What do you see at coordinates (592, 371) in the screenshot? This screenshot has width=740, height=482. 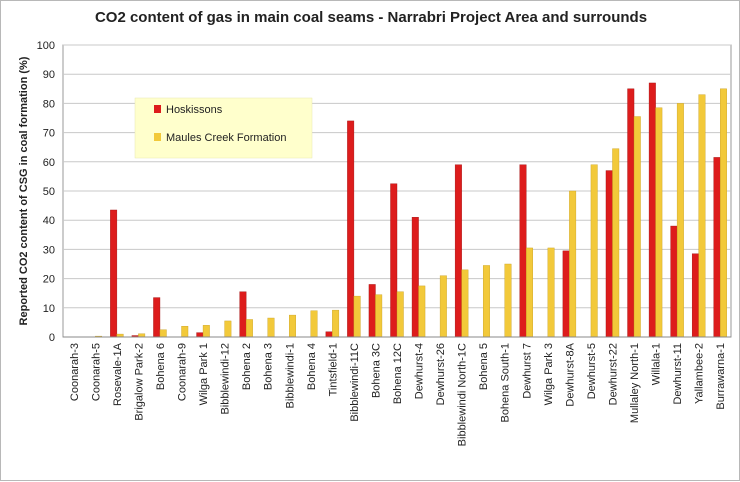 I see `x-tick-label: Dewhurst-5` at bounding box center [592, 371].